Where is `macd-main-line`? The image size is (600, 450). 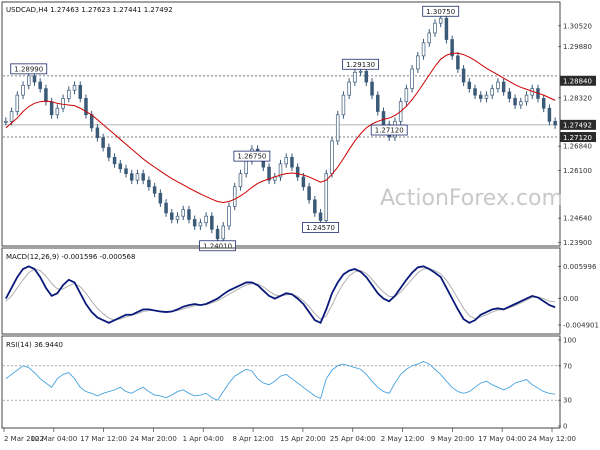
macd-main-line is located at coordinates (280, 295).